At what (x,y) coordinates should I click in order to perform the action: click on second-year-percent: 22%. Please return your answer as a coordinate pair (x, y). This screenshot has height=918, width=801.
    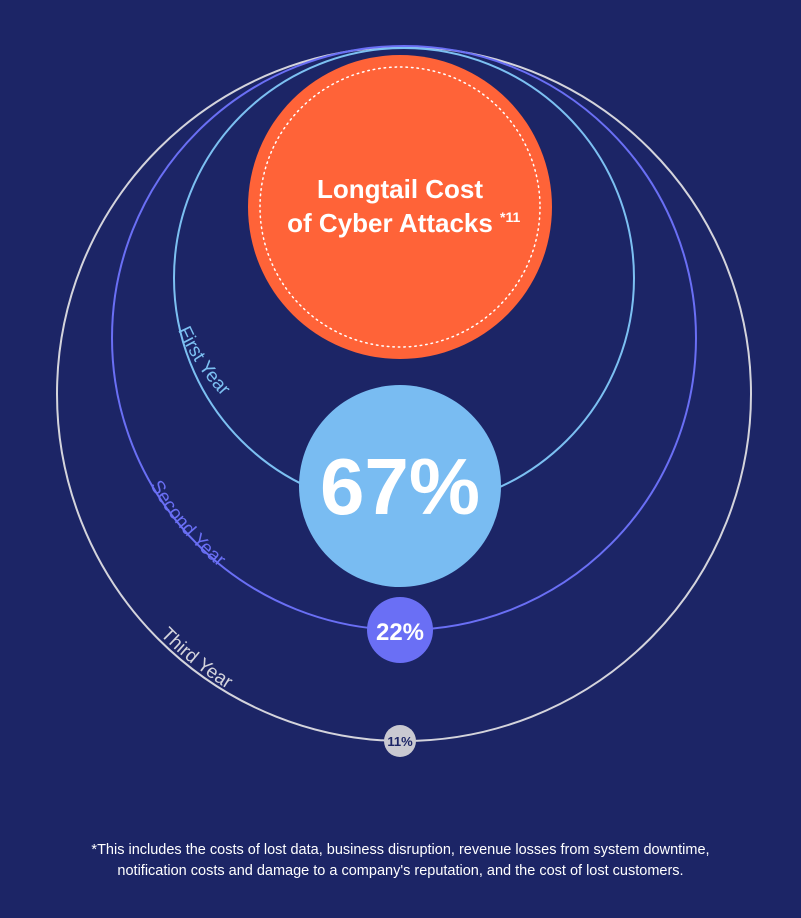
    Looking at the image, I should click on (400, 632).